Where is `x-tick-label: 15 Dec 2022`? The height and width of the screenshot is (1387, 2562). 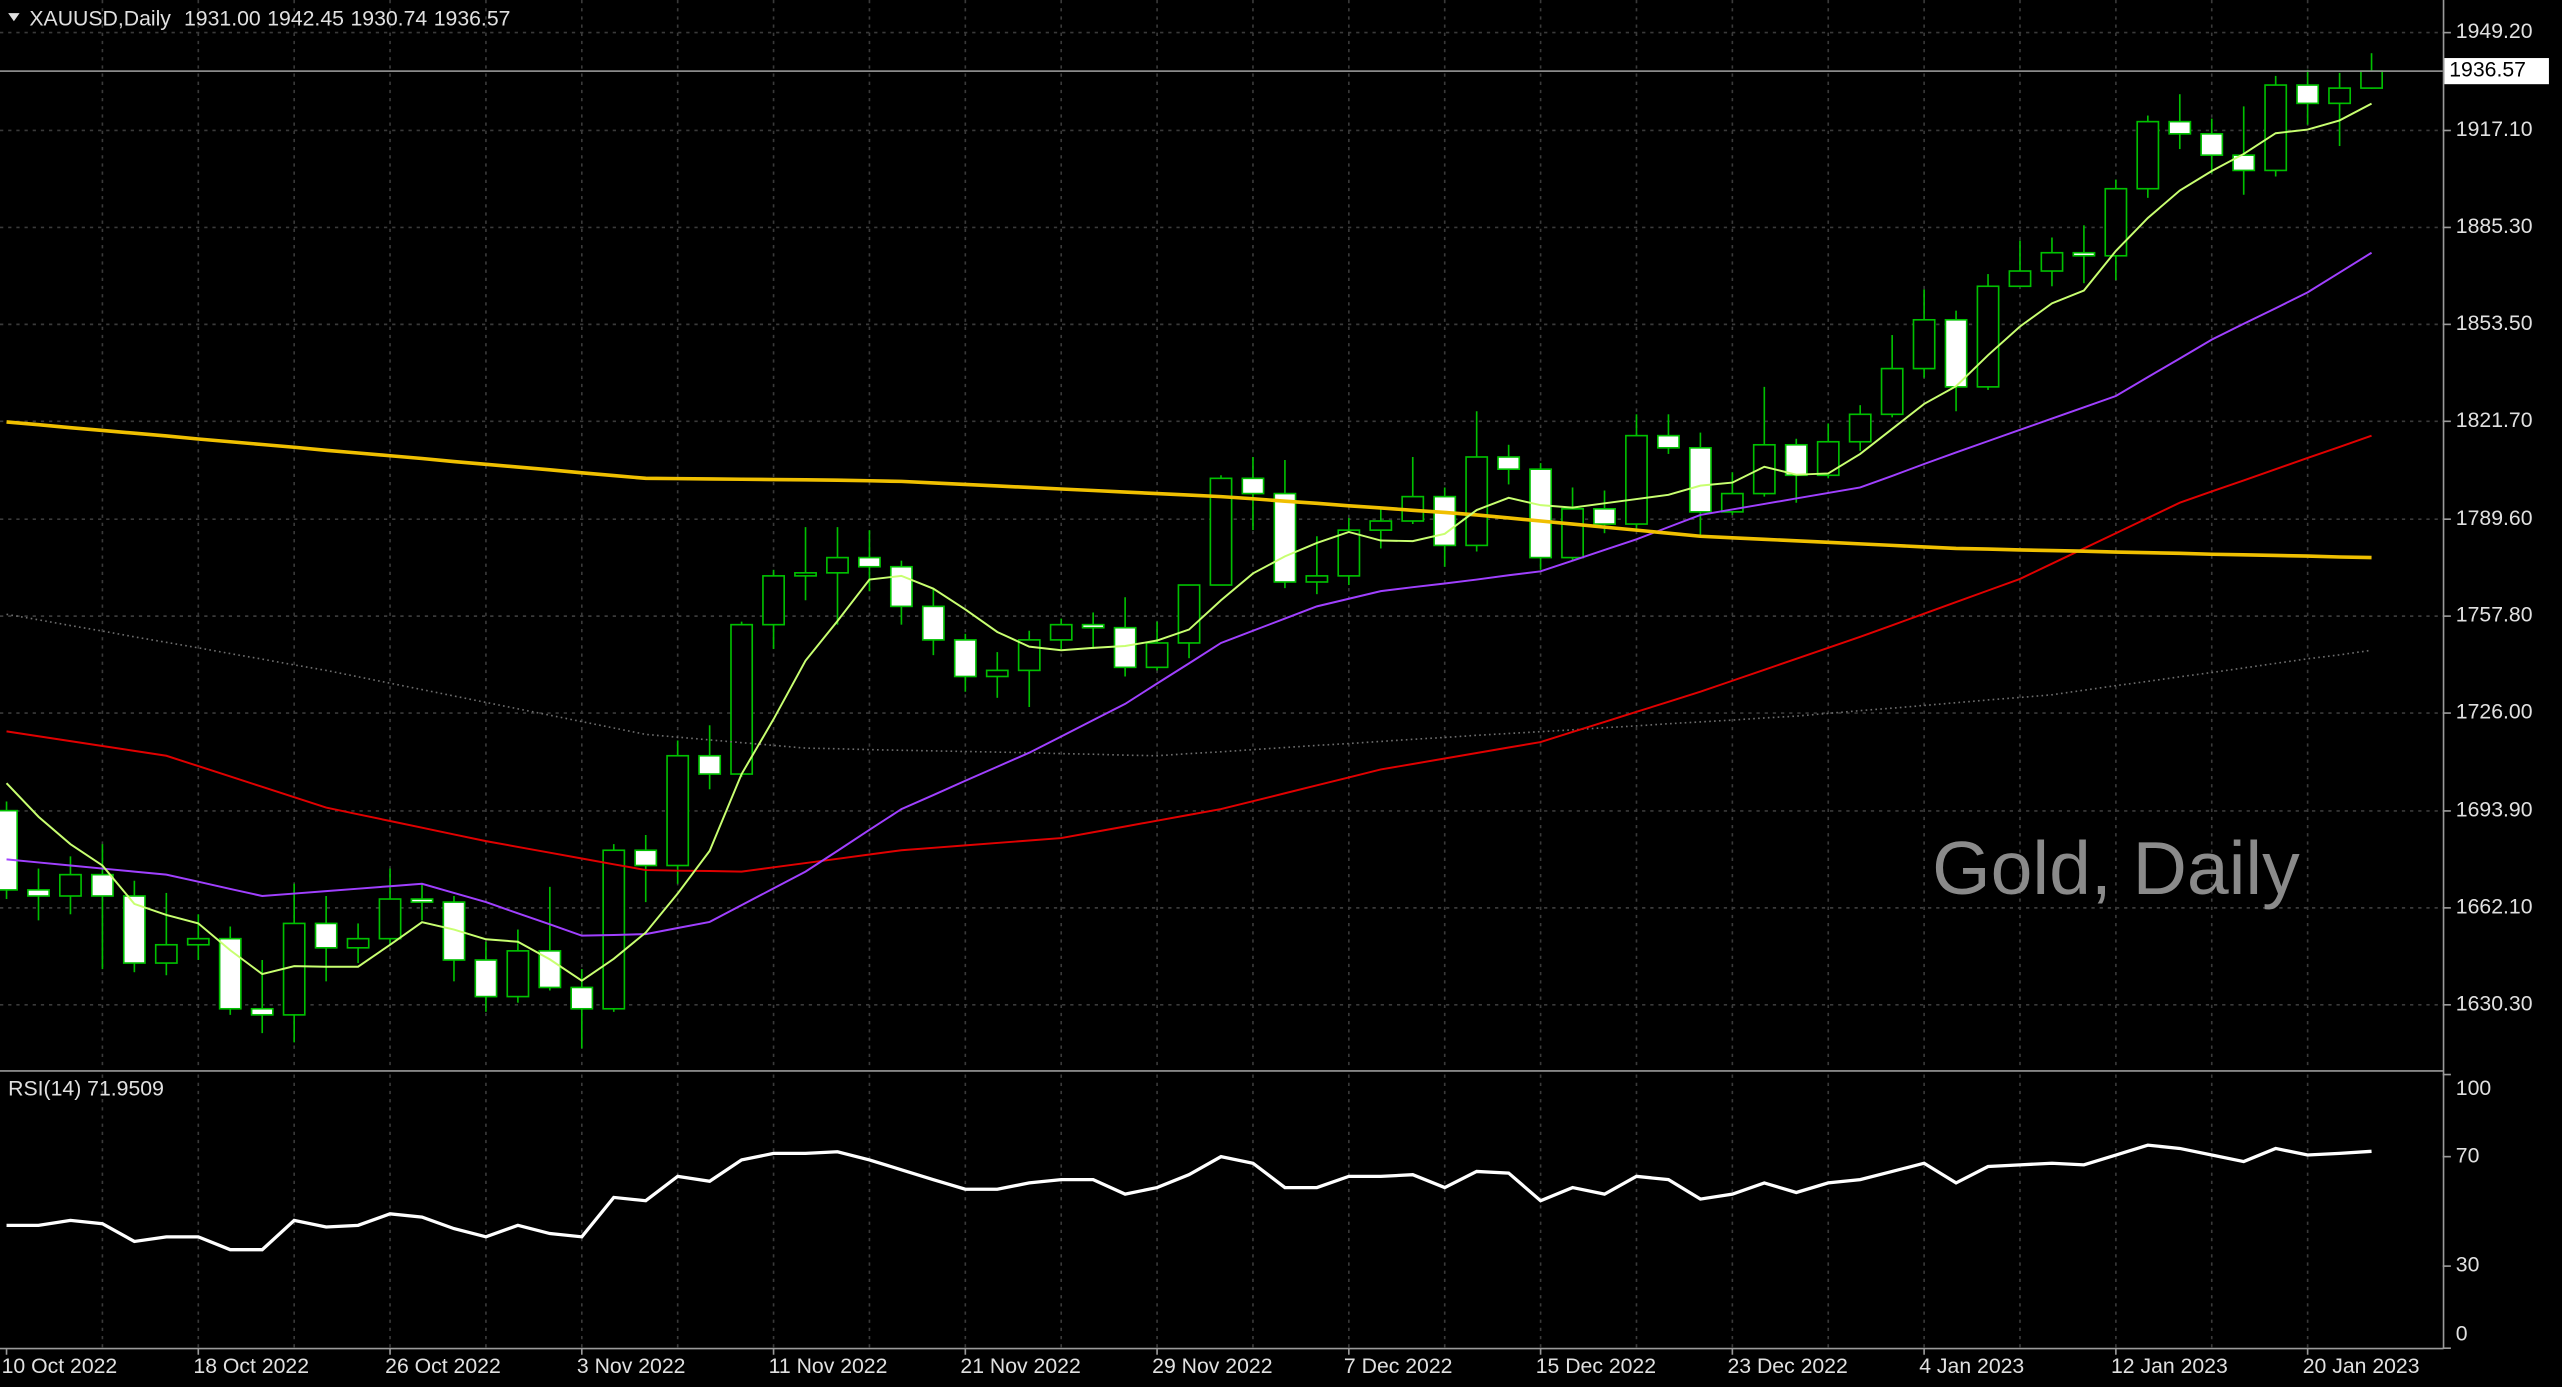
x-tick-label: 15 Dec 2022 is located at coordinates (1596, 1366).